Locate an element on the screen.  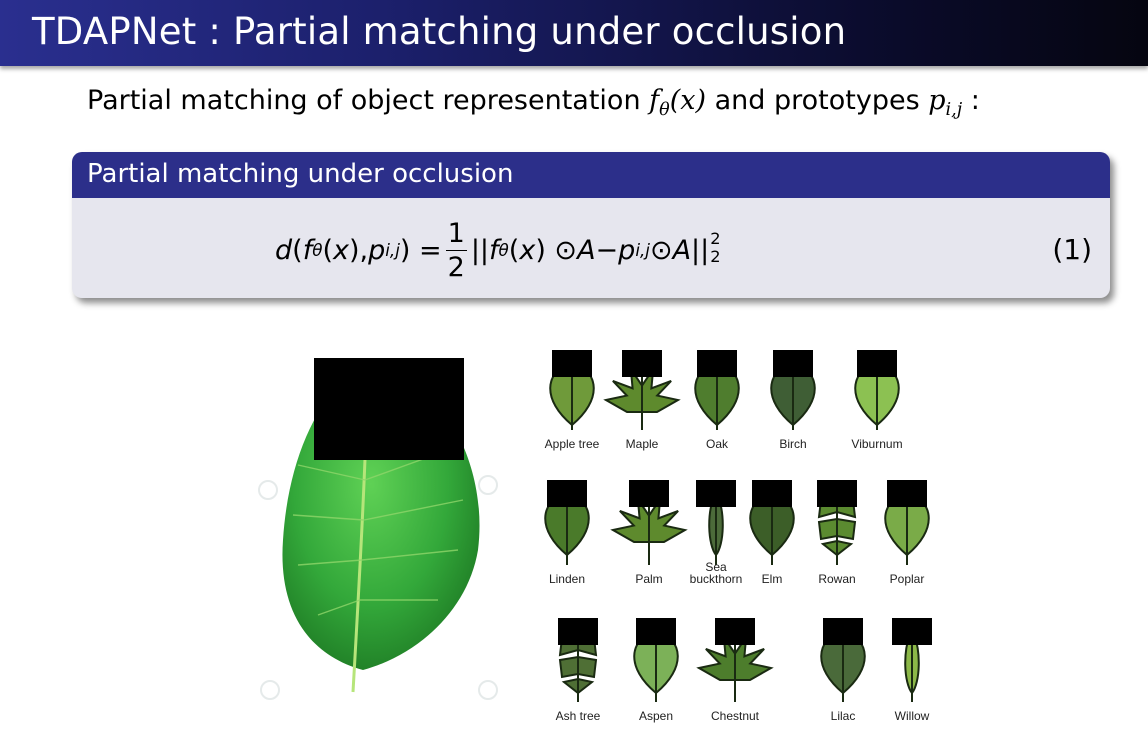
leaf-prototype-elm: Elm is located at coordinates (772, 533).